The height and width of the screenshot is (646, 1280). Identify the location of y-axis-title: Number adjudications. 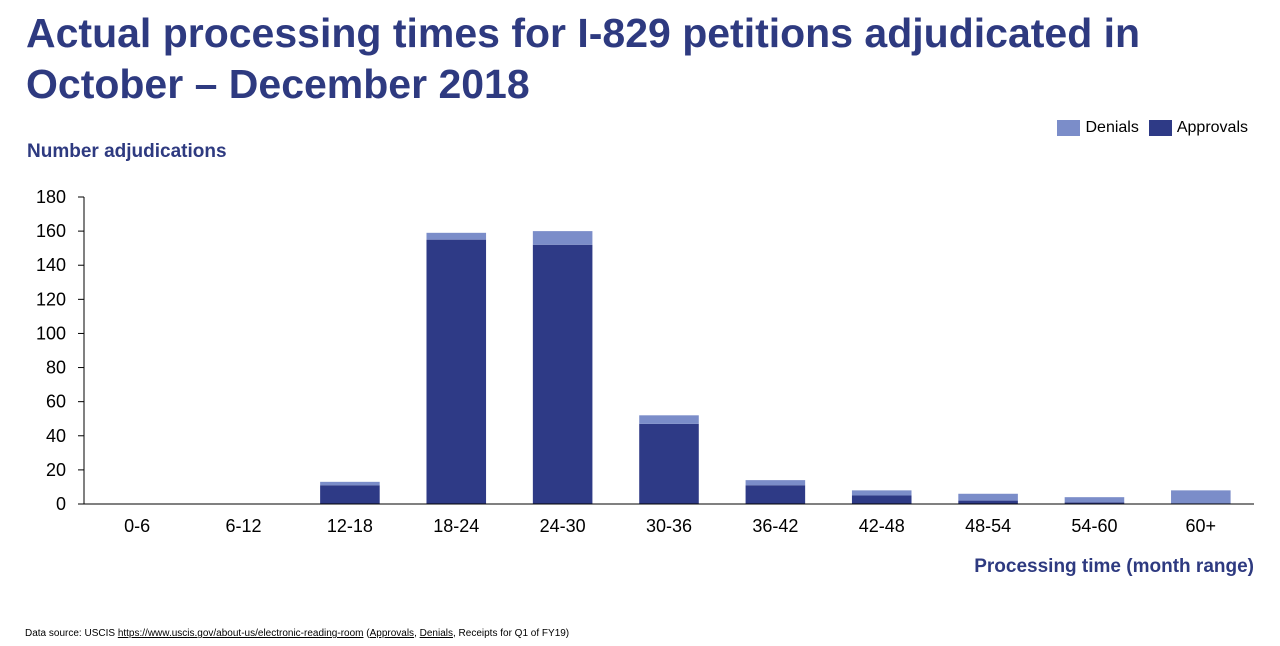
(127, 151).